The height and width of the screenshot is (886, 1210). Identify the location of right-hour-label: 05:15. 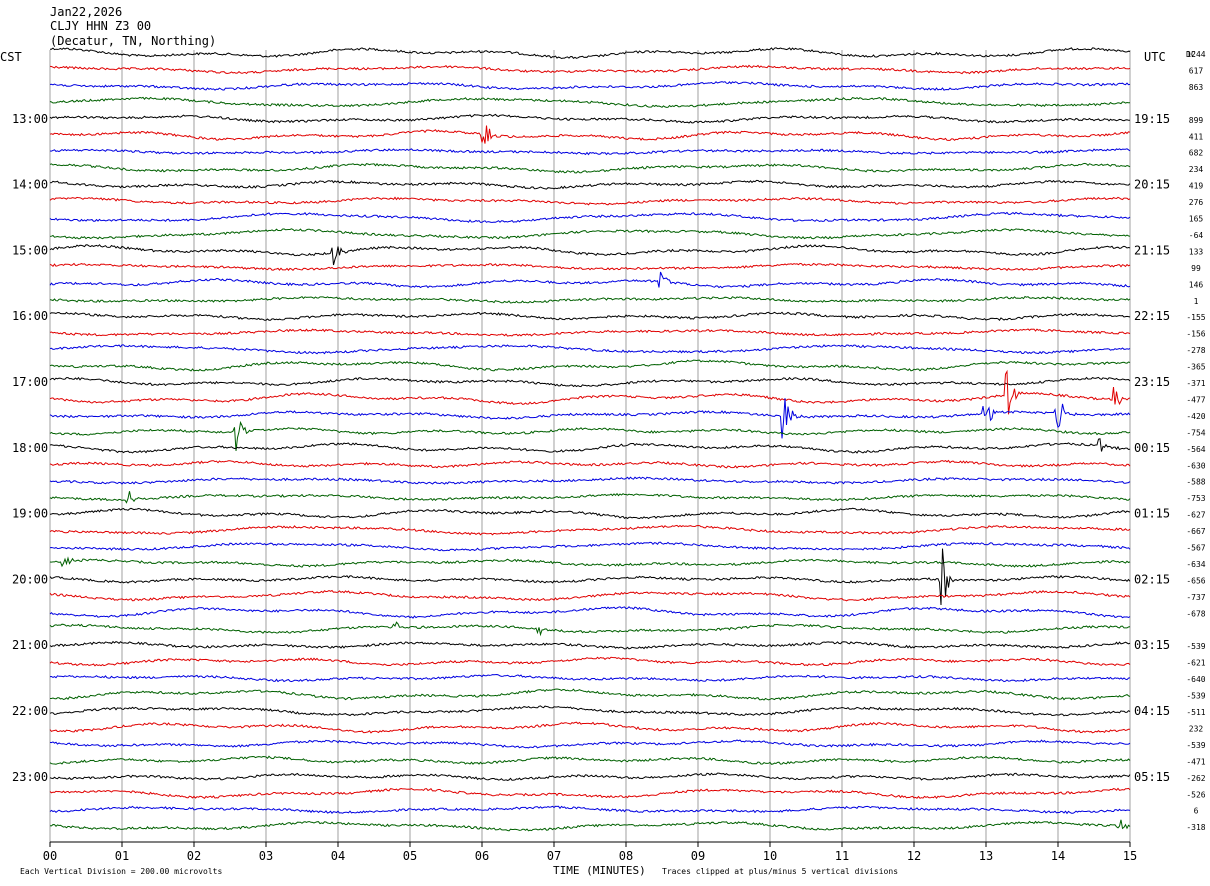
(1152, 777).